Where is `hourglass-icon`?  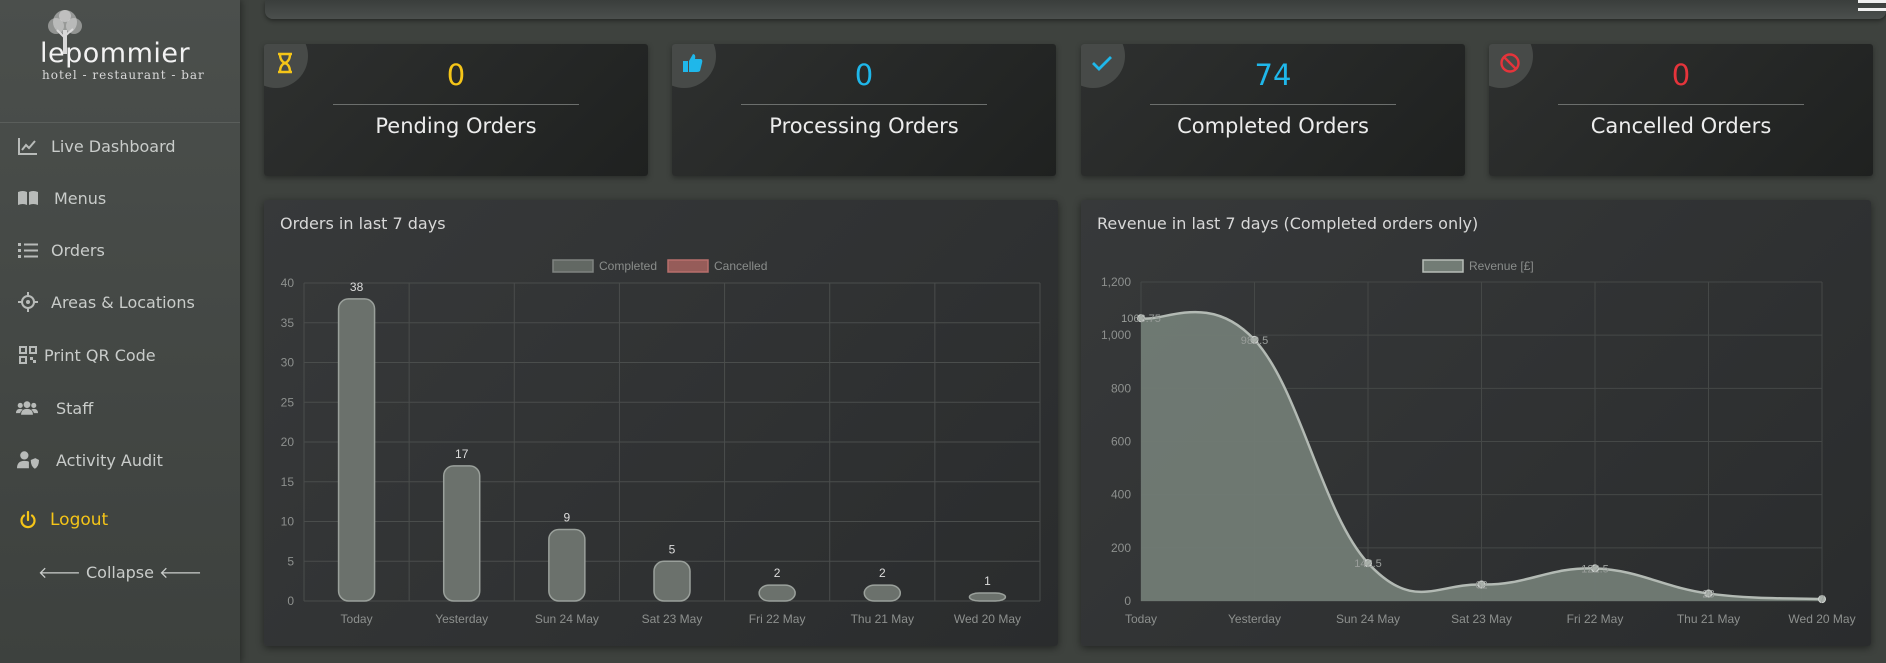 hourglass-icon is located at coordinates (285, 63).